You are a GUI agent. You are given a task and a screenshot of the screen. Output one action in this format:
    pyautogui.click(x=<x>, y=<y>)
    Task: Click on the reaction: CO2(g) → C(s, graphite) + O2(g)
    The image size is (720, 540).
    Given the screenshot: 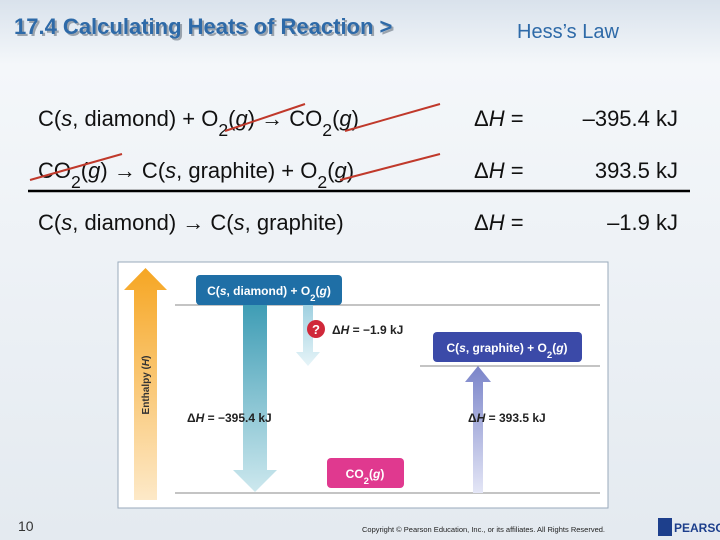 What is the action you would take?
    pyautogui.click(x=196, y=175)
    